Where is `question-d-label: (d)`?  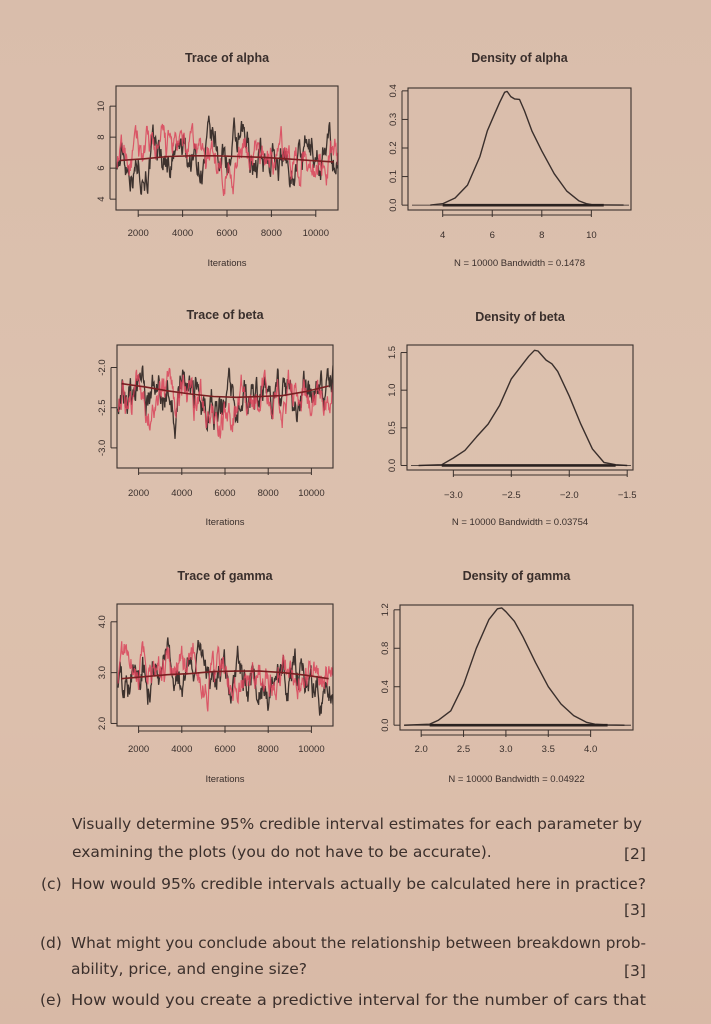
question-d-label: (d) is located at coordinates (51, 943).